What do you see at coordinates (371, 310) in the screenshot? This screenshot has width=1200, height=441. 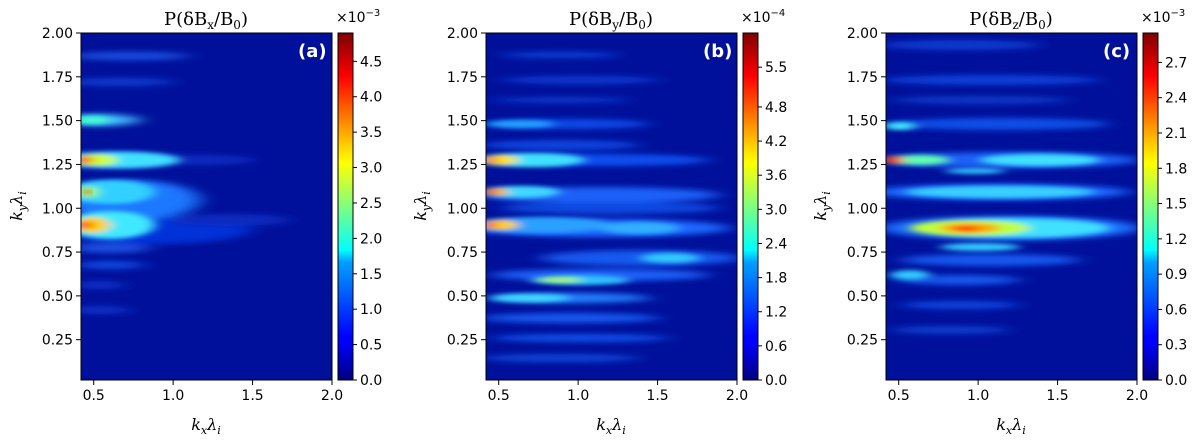 I see `colorbar-tick-label: 1.0` at bounding box center [371, 310].